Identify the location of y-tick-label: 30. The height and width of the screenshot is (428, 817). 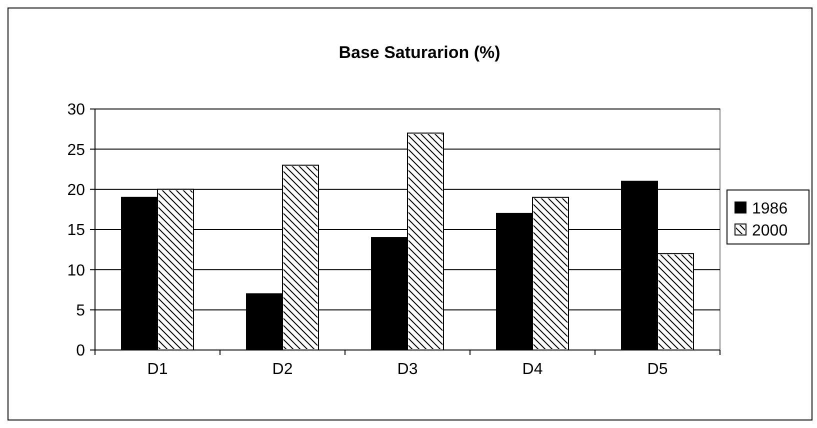
(76, 110).